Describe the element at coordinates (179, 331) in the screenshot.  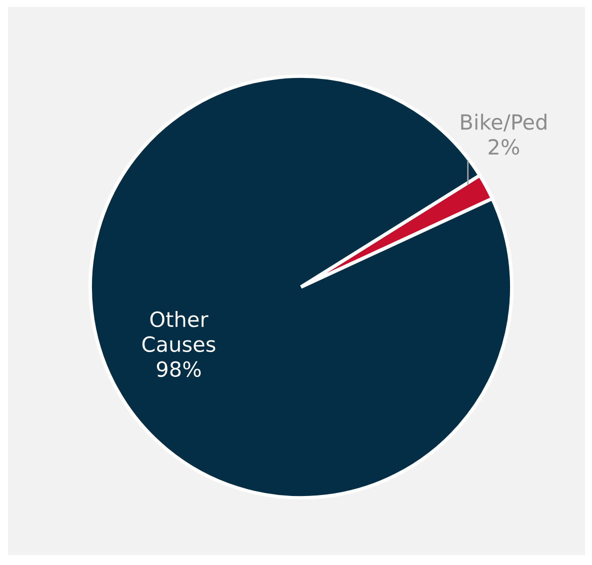
I see `slice-label: Other Causes` at that location.